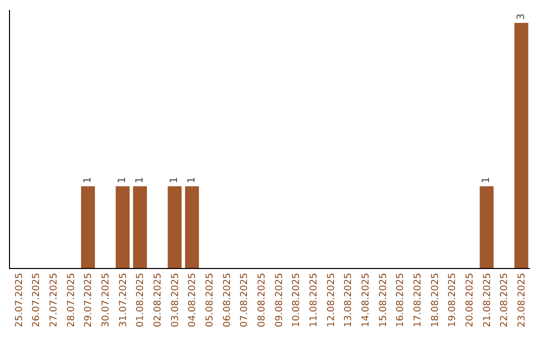 Image resolution: width=540 pixels, height=340 pixels. I want to click on x-tick-label: 21.08.2025, so click(487, 300).